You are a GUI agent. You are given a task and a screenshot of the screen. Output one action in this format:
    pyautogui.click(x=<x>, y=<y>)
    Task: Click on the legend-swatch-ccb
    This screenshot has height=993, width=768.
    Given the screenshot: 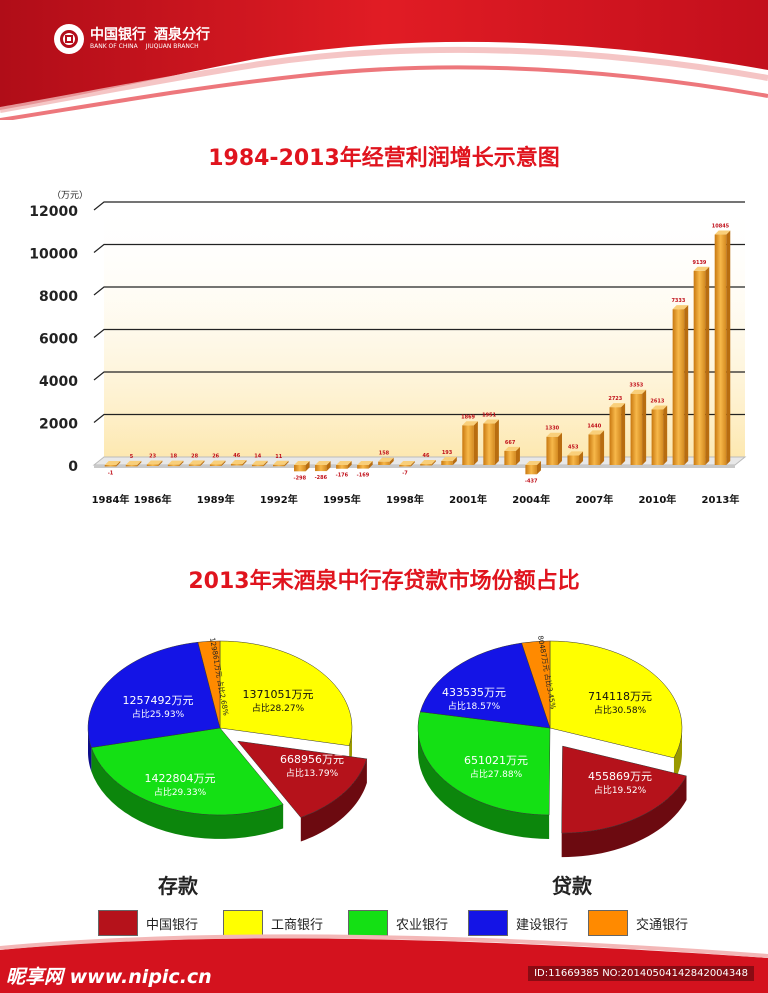 What is the action you would take?
    pyautogui.click(x=488, y=923)
    